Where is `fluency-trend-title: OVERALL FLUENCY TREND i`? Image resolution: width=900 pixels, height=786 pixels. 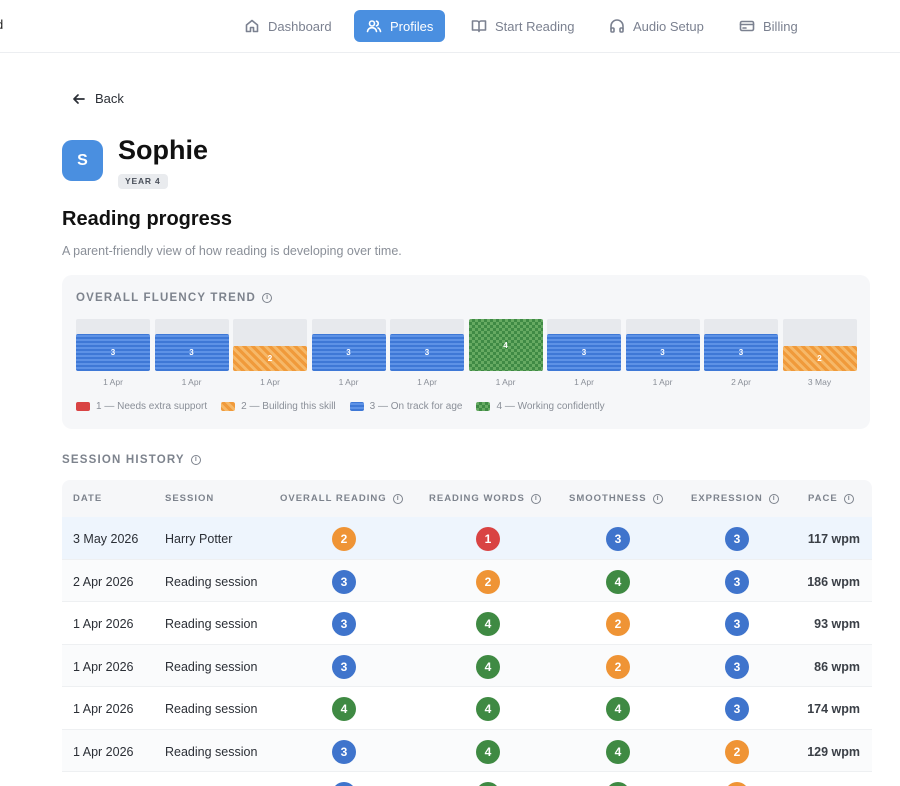 fluency-trend-title: OVERALL FLUENCY TREND i is located at coordinates (174, 298).